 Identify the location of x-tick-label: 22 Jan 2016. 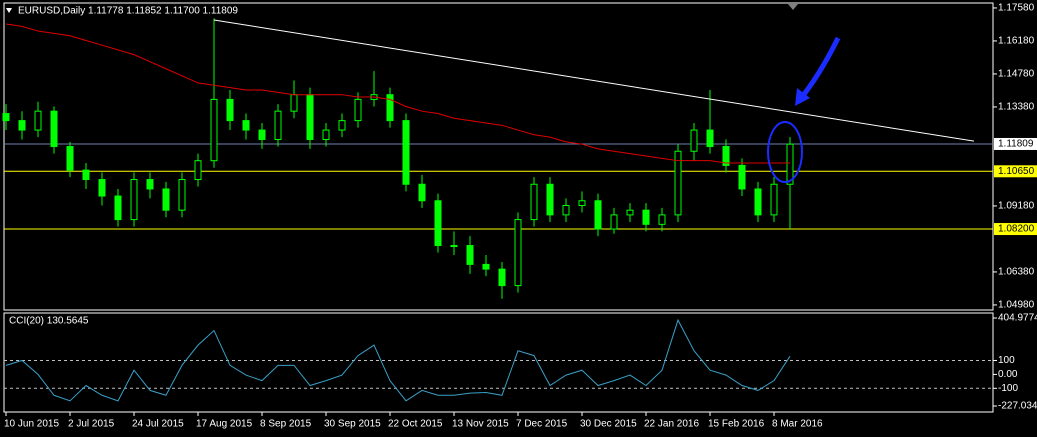
(671, 424).